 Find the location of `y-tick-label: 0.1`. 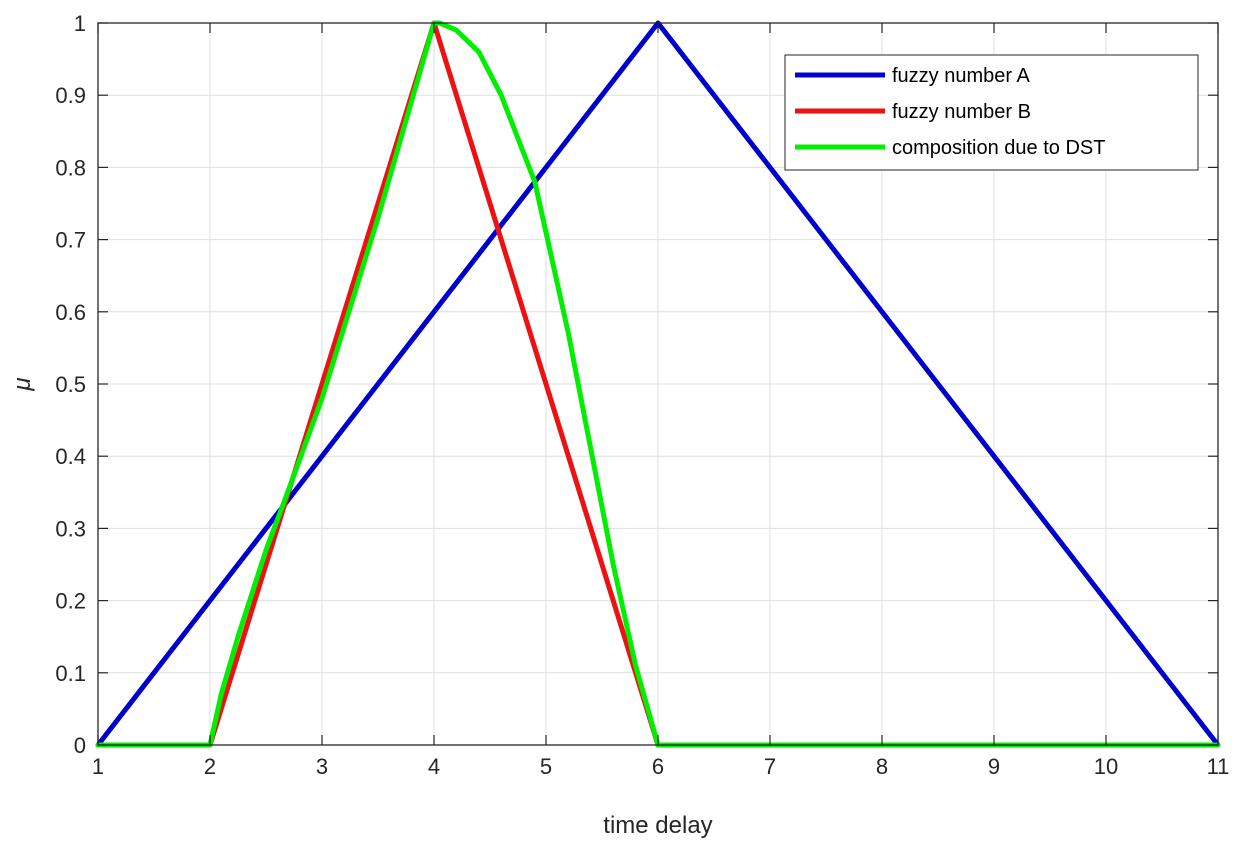

y-tick-label: 0.1 is located at coordinates (70, 673).